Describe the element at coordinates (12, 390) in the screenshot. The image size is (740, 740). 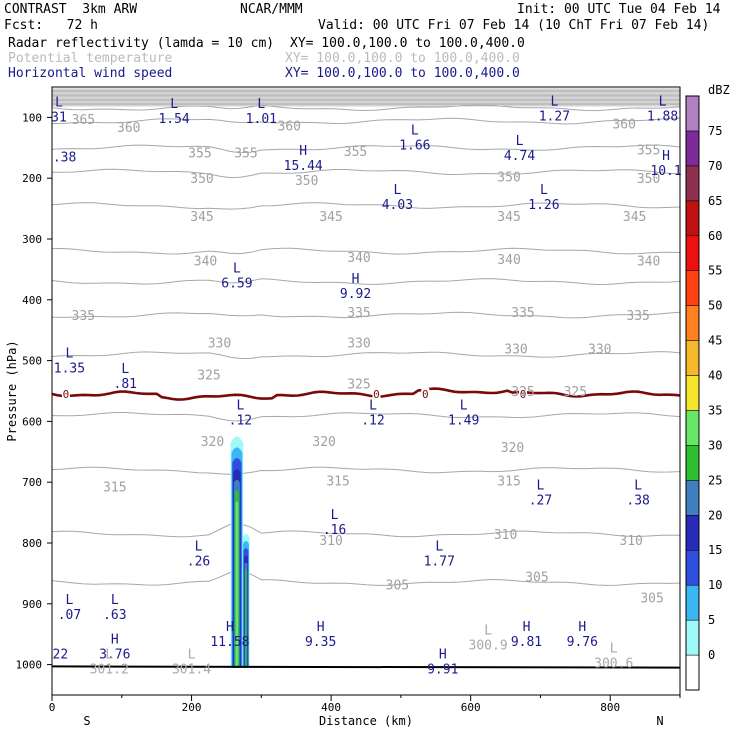
I see `y-axis-title: Pressure (hPa)` at that location.